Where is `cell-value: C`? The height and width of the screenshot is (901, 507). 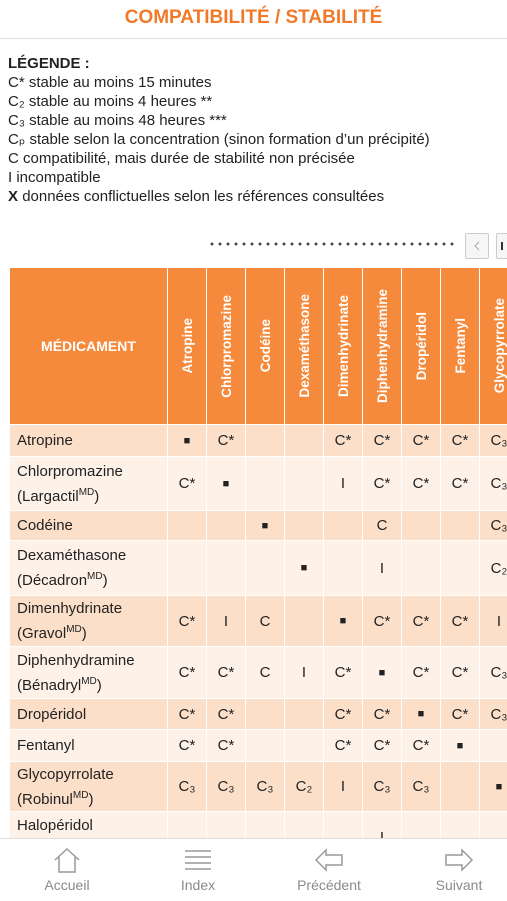 cell-value: C is located at coordinates (265, 621).